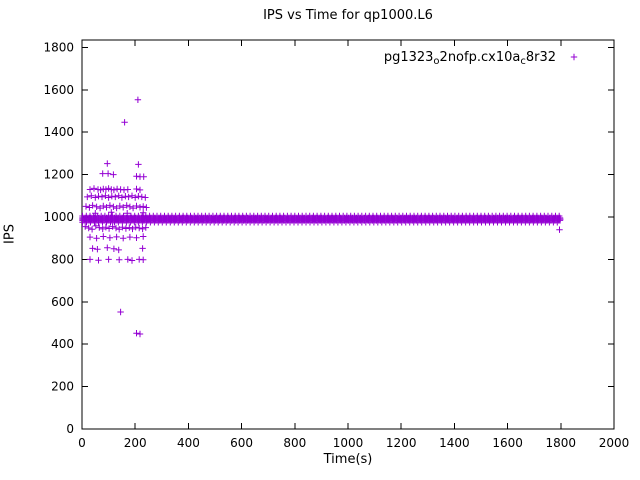  What do you see at coordinates (188, 443) in the screenshot?
I see `x-tick-label: 400` at bounding box center [188, 443].